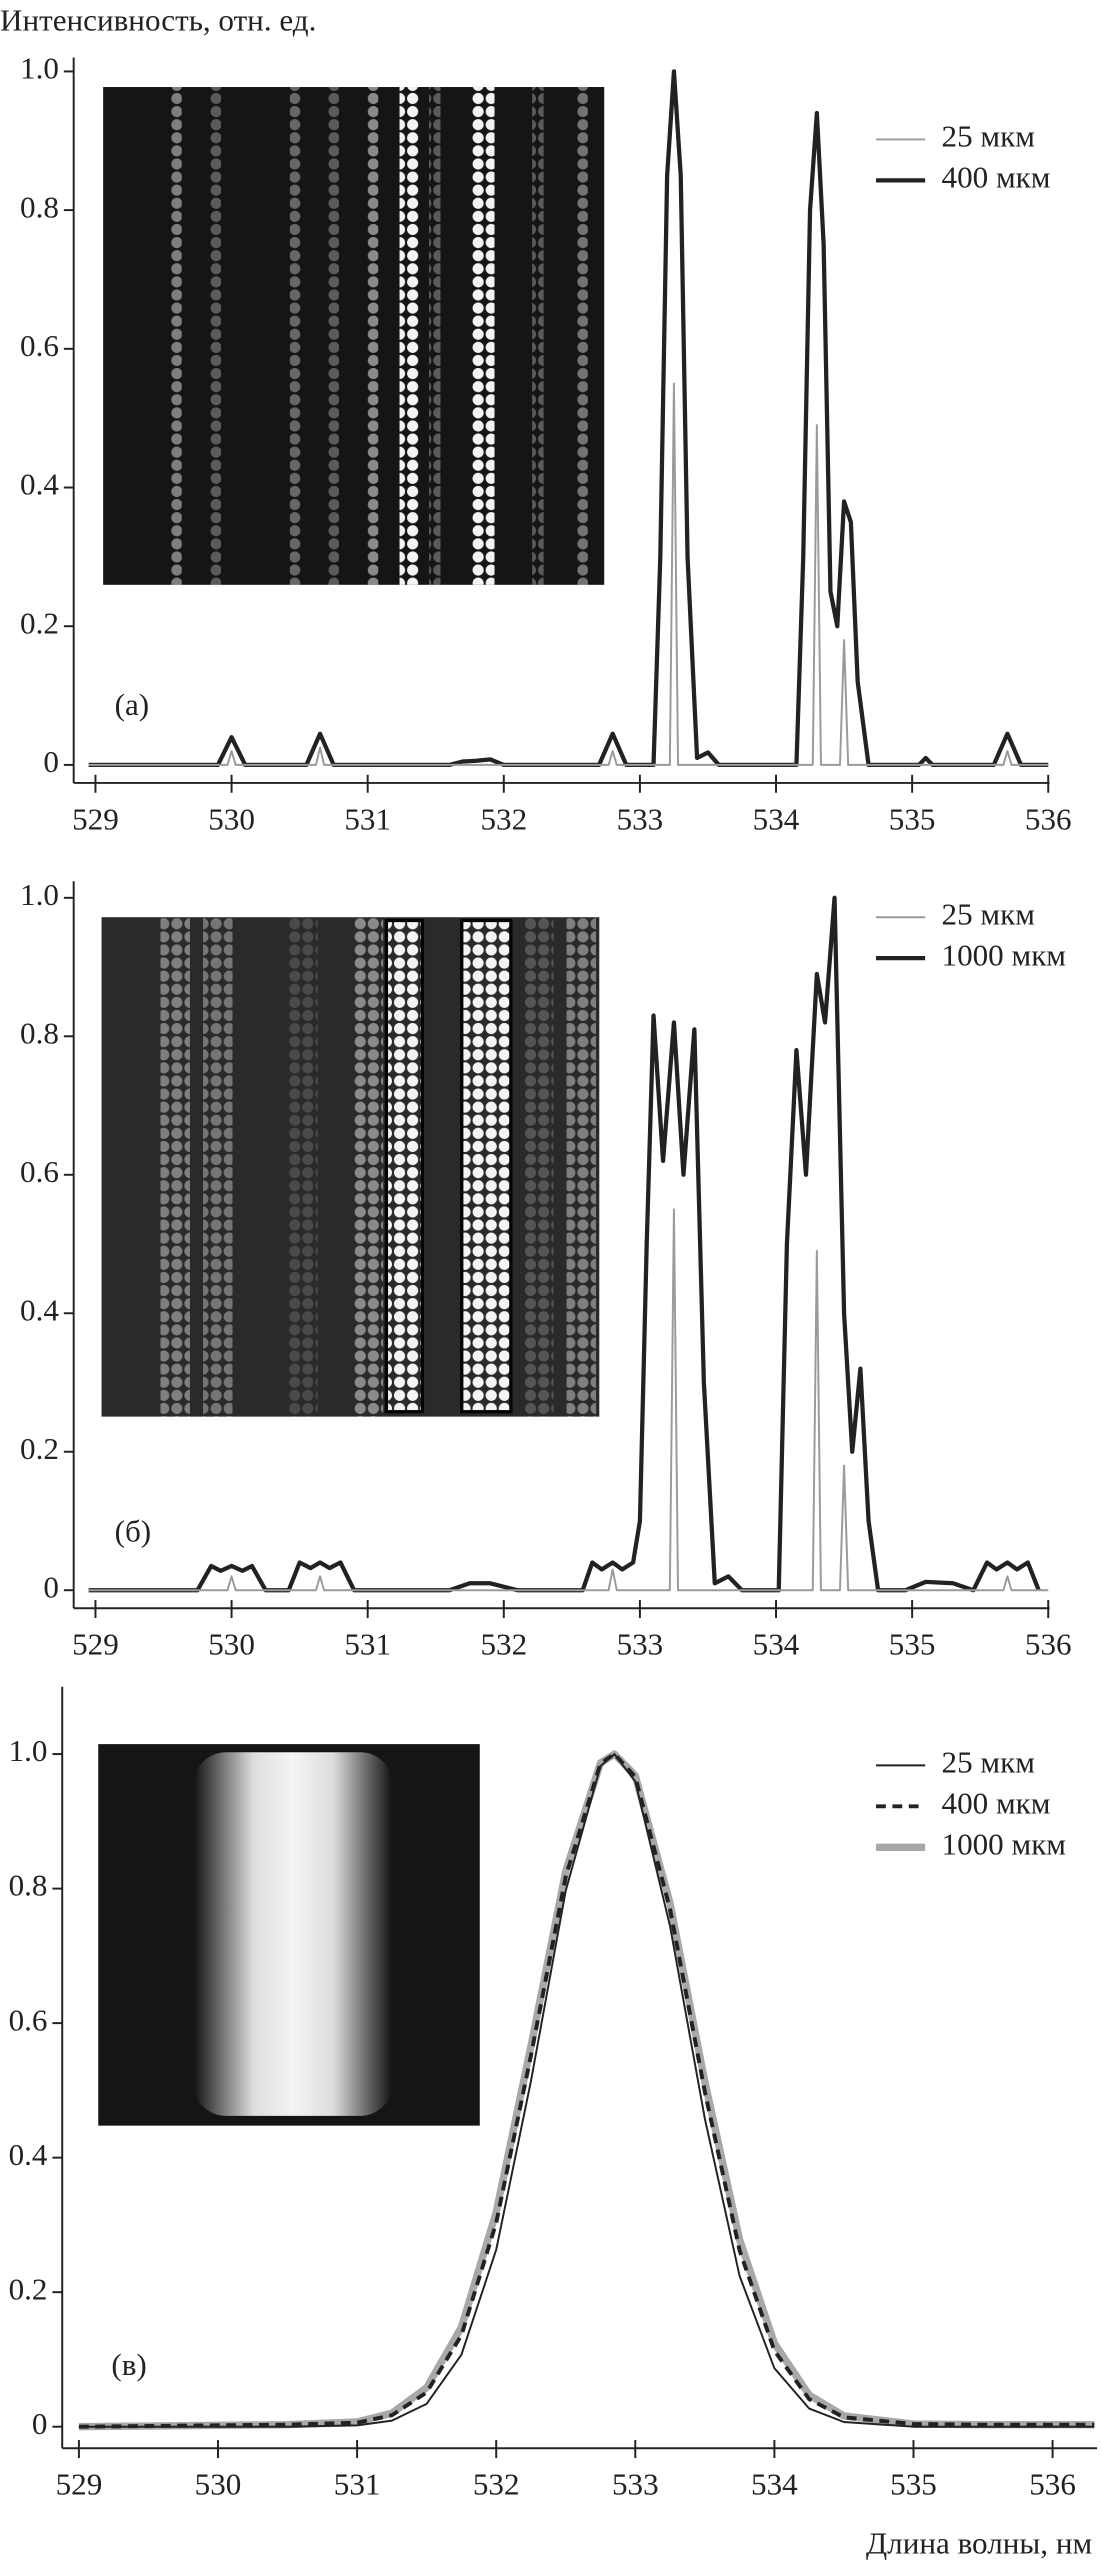 This screenshot has width=1102, height=2568. I want to click on y-axis-label: Интенсивность, отн. ед., so click(158, 19).